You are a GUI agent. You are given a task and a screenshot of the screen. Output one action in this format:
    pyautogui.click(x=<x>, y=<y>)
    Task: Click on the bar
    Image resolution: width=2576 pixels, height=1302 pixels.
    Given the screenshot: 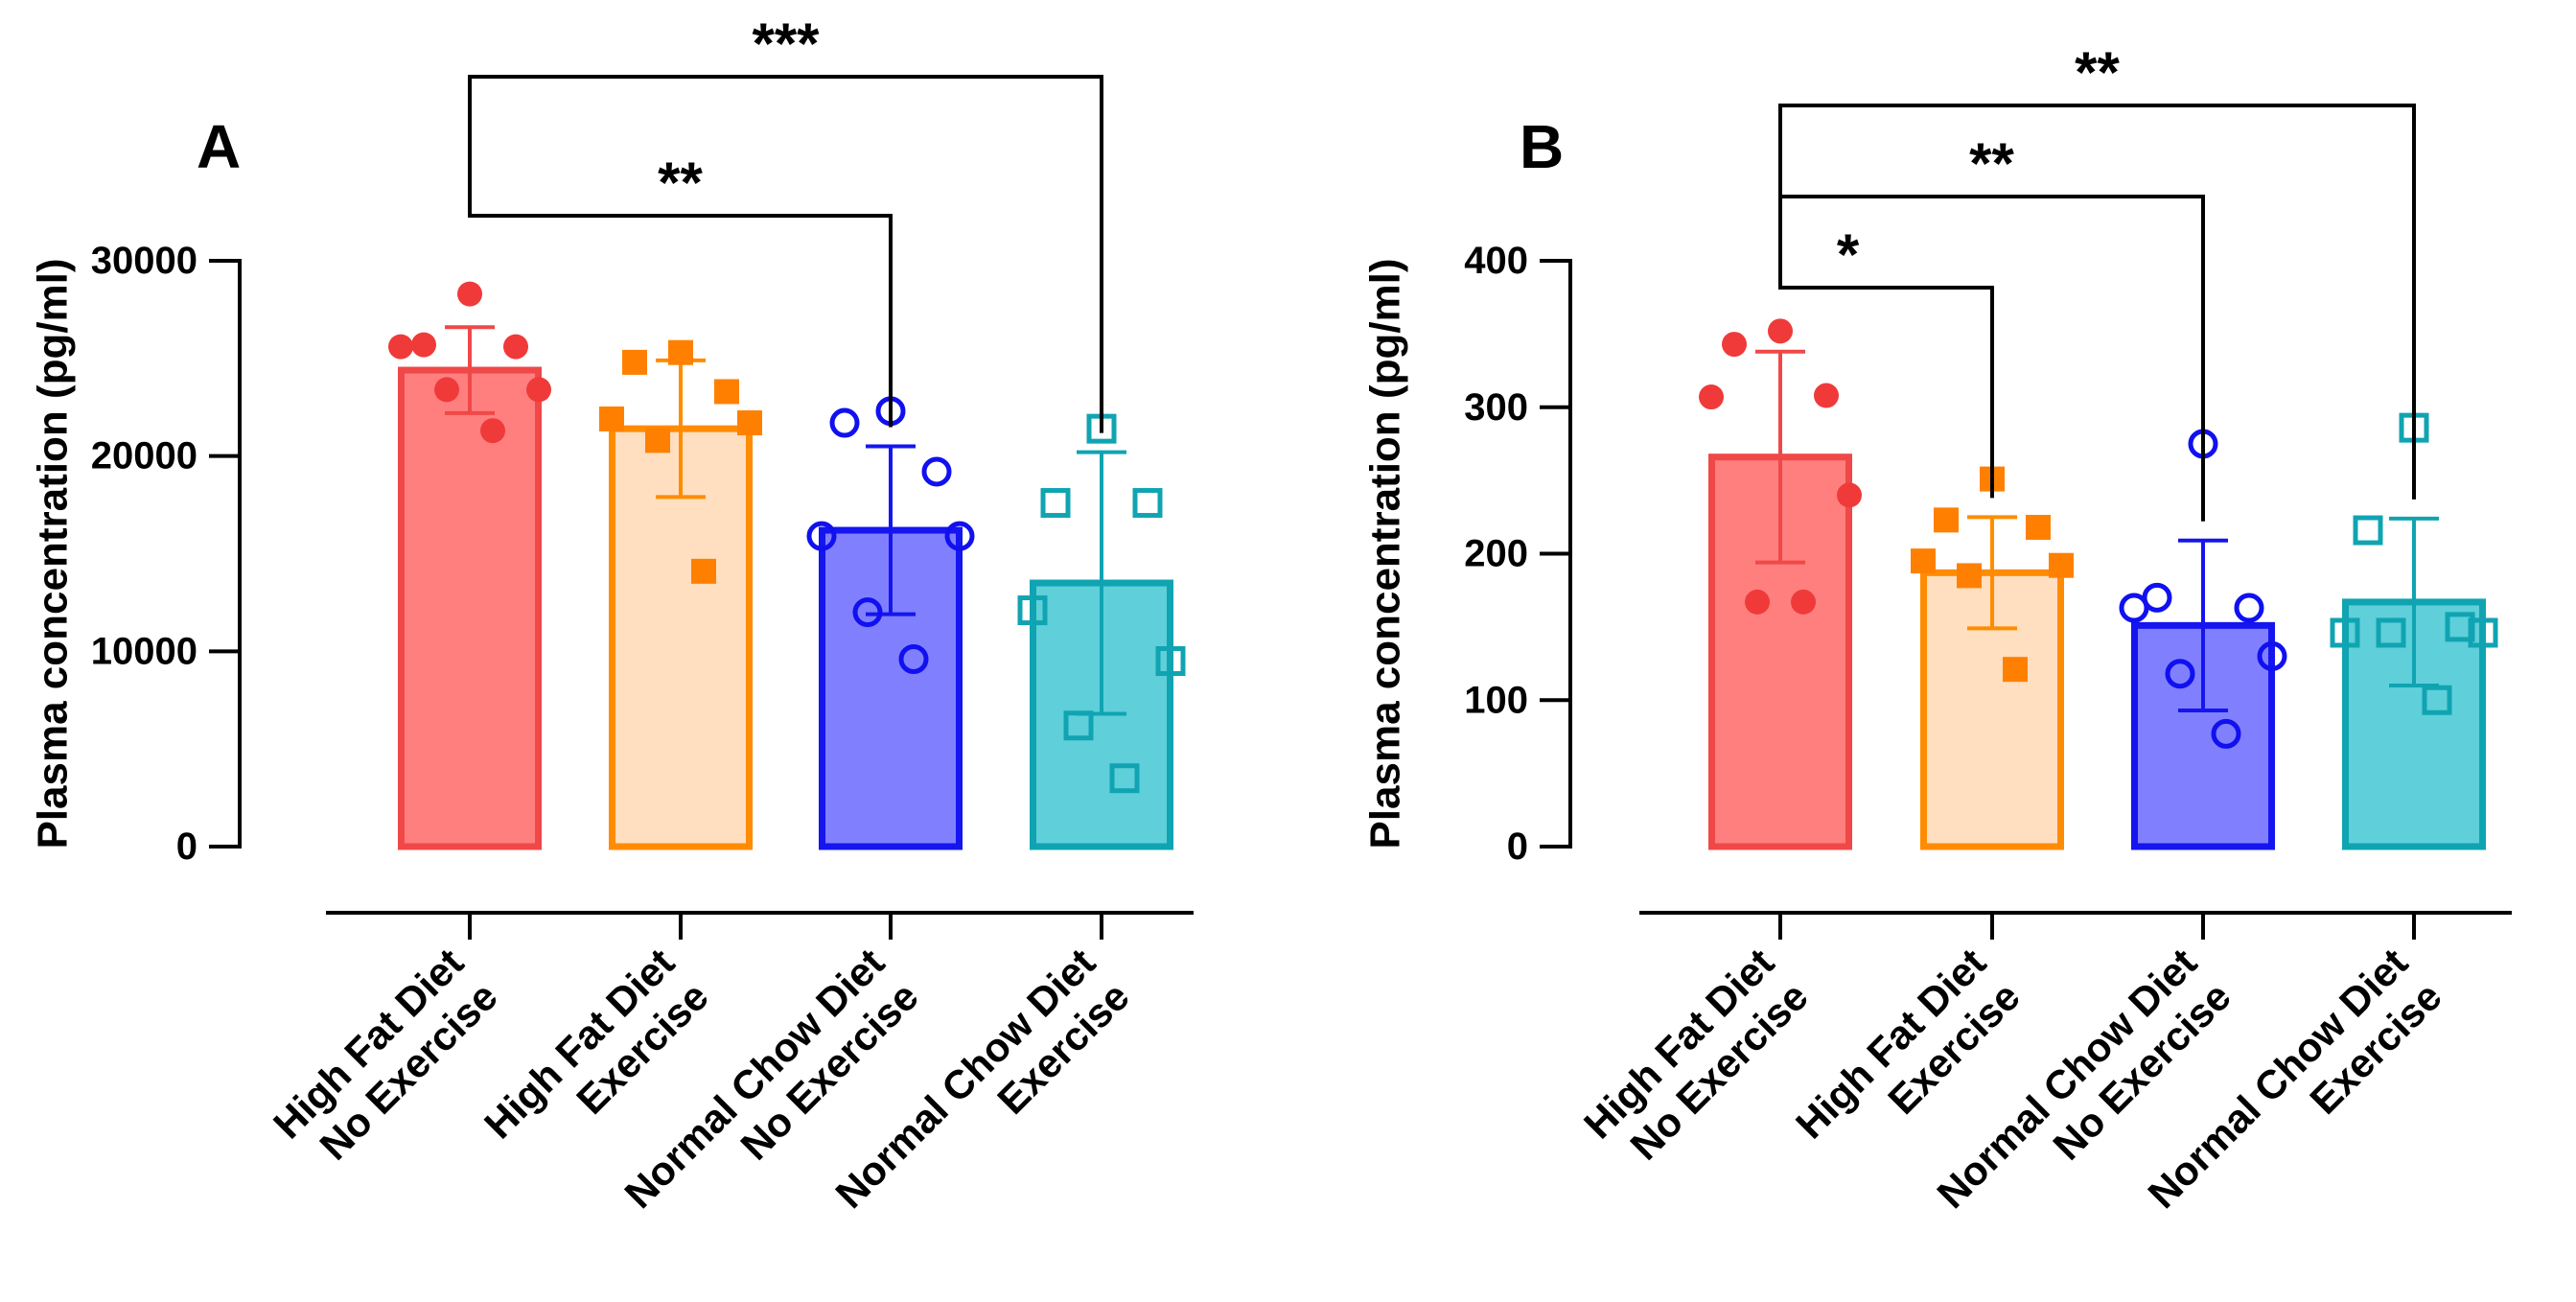 What is the action you would take?
    pyautogui.click(x=470, y=608)
    